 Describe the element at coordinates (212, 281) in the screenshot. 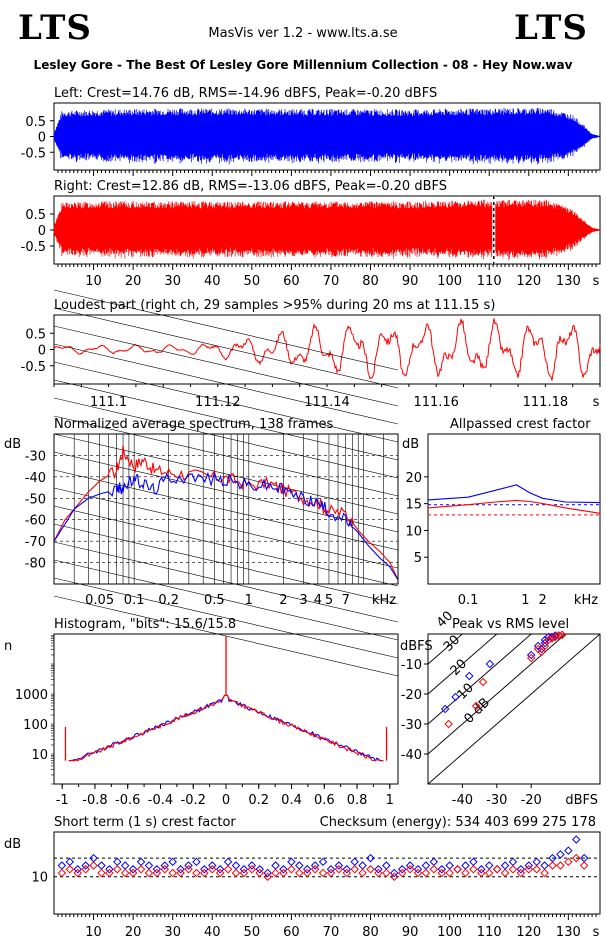

I see `right-waveform-xtick-label: 40` at that location.